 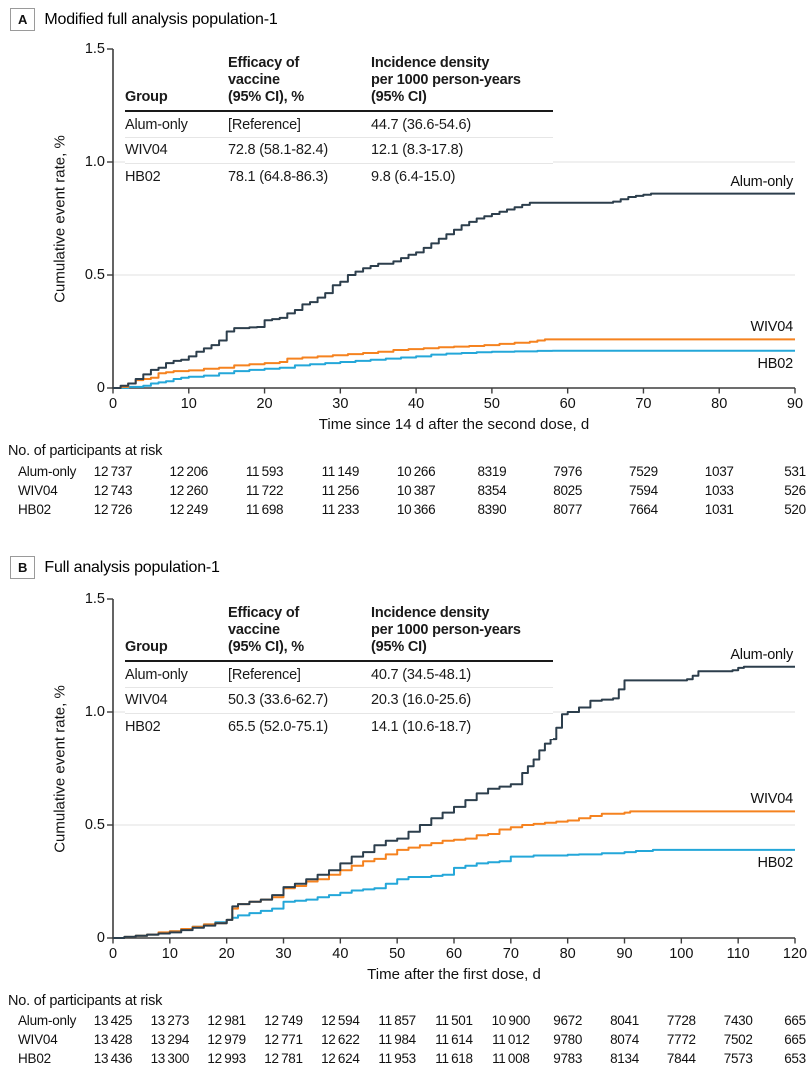 What do you see at coordinates (454, 369) in the screenshot?
I see `curve-hb02` at bounding box center [454, 369].